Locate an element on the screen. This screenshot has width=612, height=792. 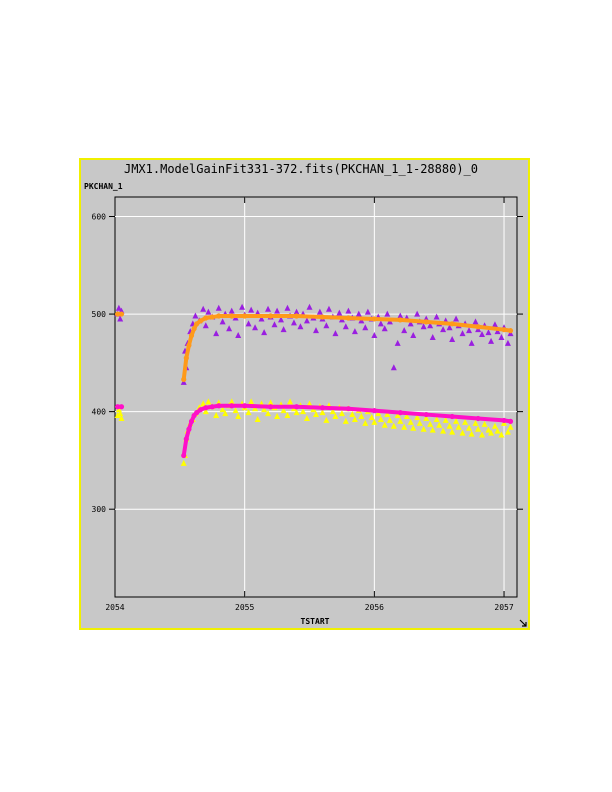
x-tick-label: 2054 is located at coordinates (114, 607).